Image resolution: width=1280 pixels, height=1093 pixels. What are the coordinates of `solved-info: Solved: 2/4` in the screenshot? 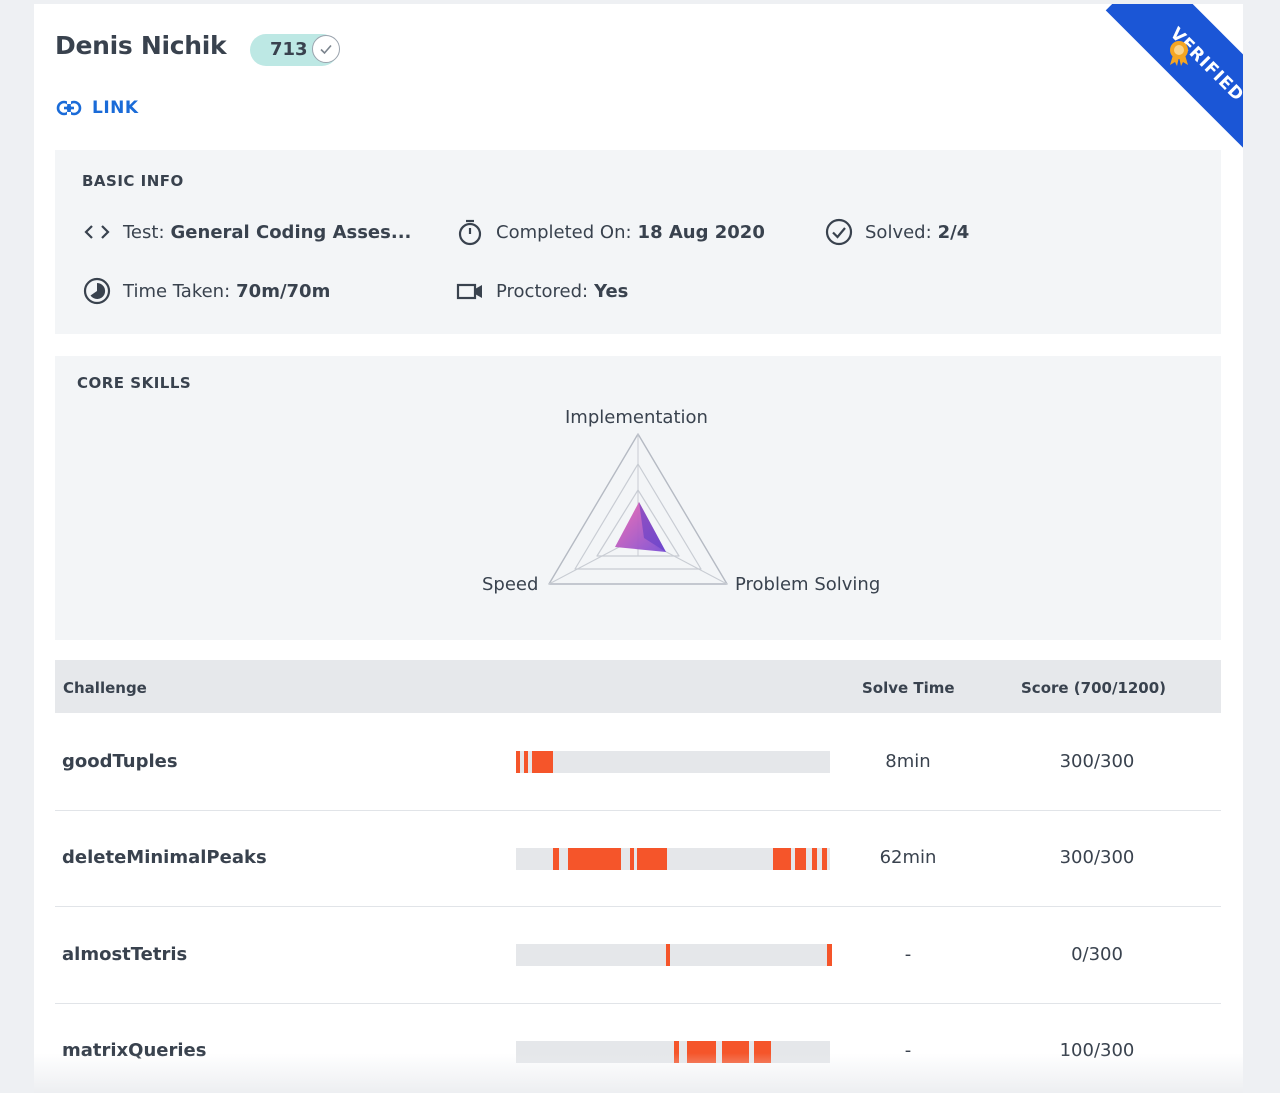 It's located at (897, 232).